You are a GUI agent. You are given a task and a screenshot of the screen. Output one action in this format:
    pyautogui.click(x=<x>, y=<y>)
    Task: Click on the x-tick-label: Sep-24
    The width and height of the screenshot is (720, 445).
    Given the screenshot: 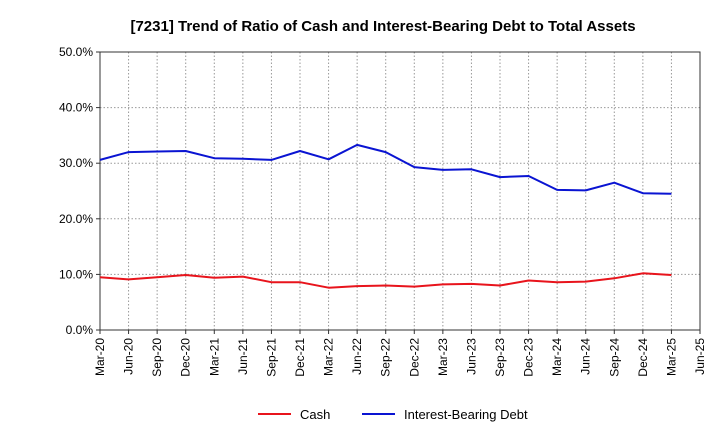 What is the action you would take?
    pyautogui.click(x=614, y=357)
    